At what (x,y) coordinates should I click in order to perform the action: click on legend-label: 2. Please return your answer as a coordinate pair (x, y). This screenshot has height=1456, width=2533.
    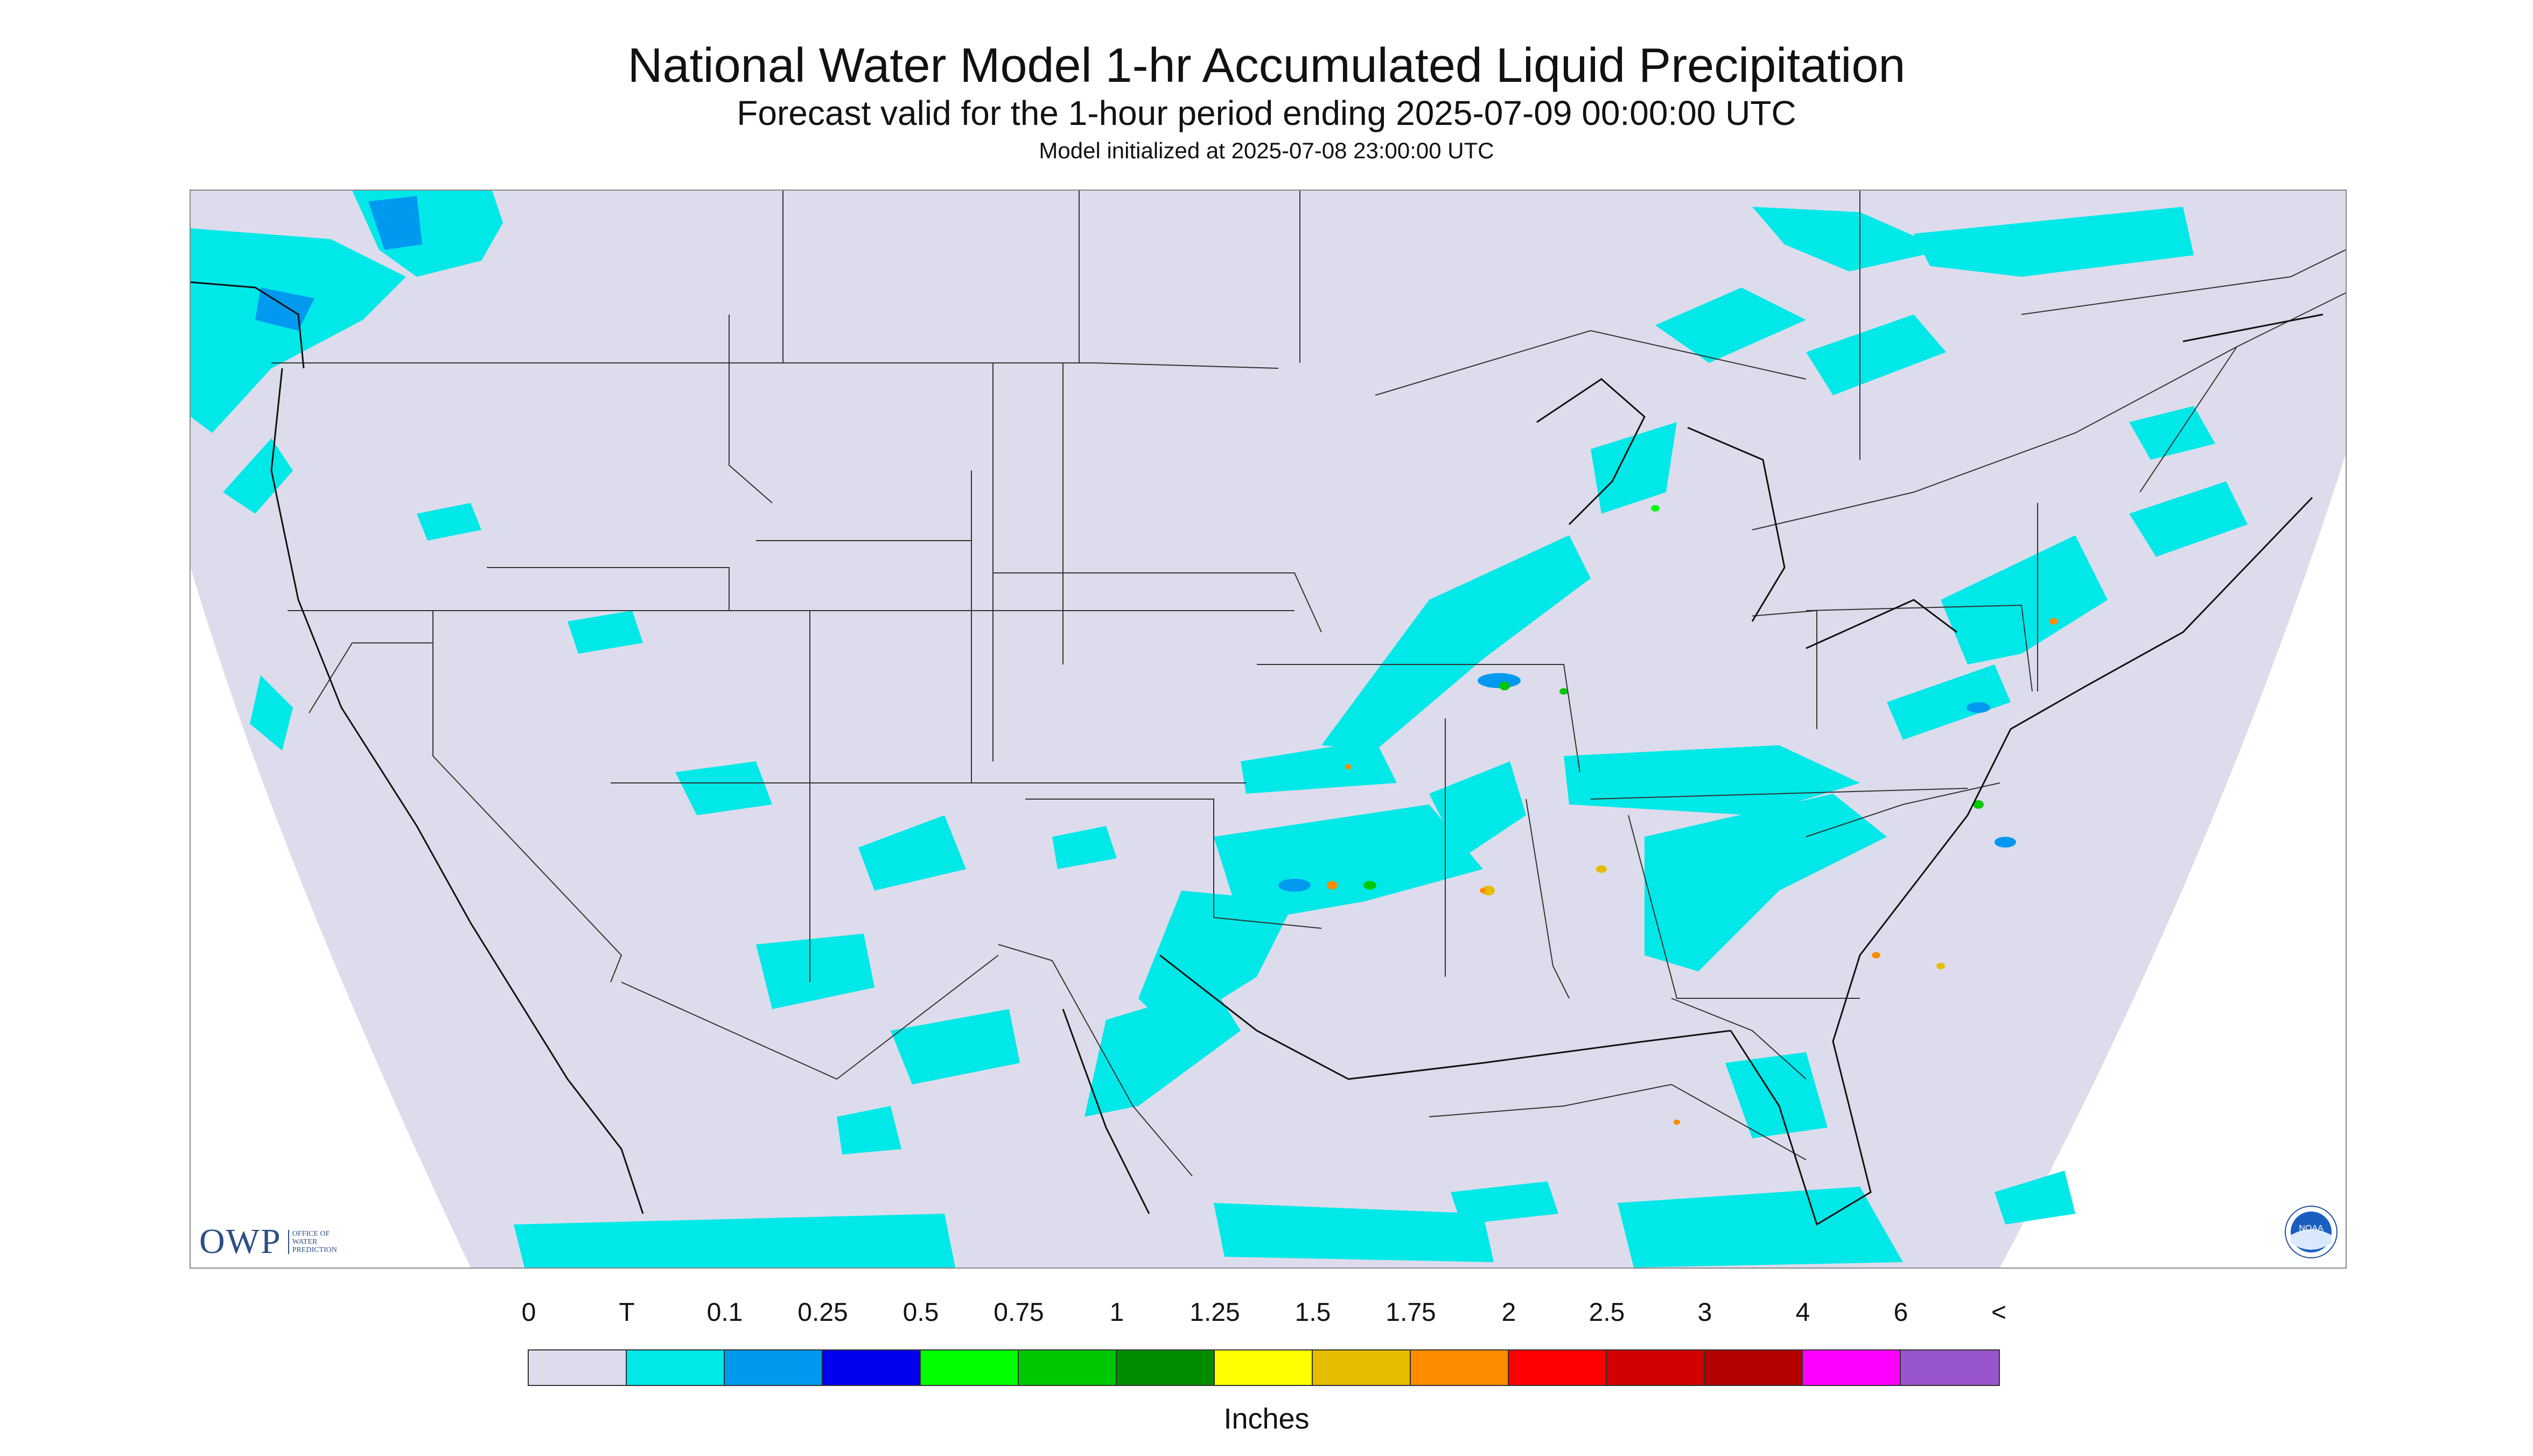
    Looking at the image, I should click on (1509, 1312).